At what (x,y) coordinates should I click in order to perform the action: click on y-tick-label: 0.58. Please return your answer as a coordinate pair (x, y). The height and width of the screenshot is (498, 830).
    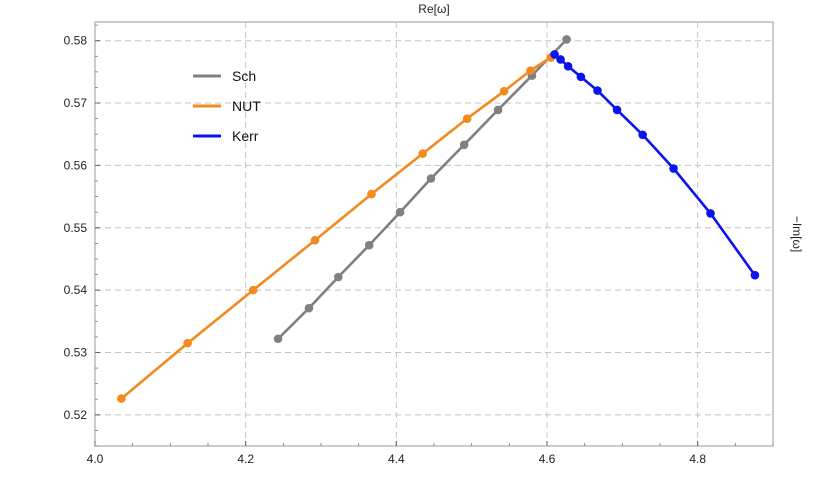
    Looking at the image, I should click on (76, 41).